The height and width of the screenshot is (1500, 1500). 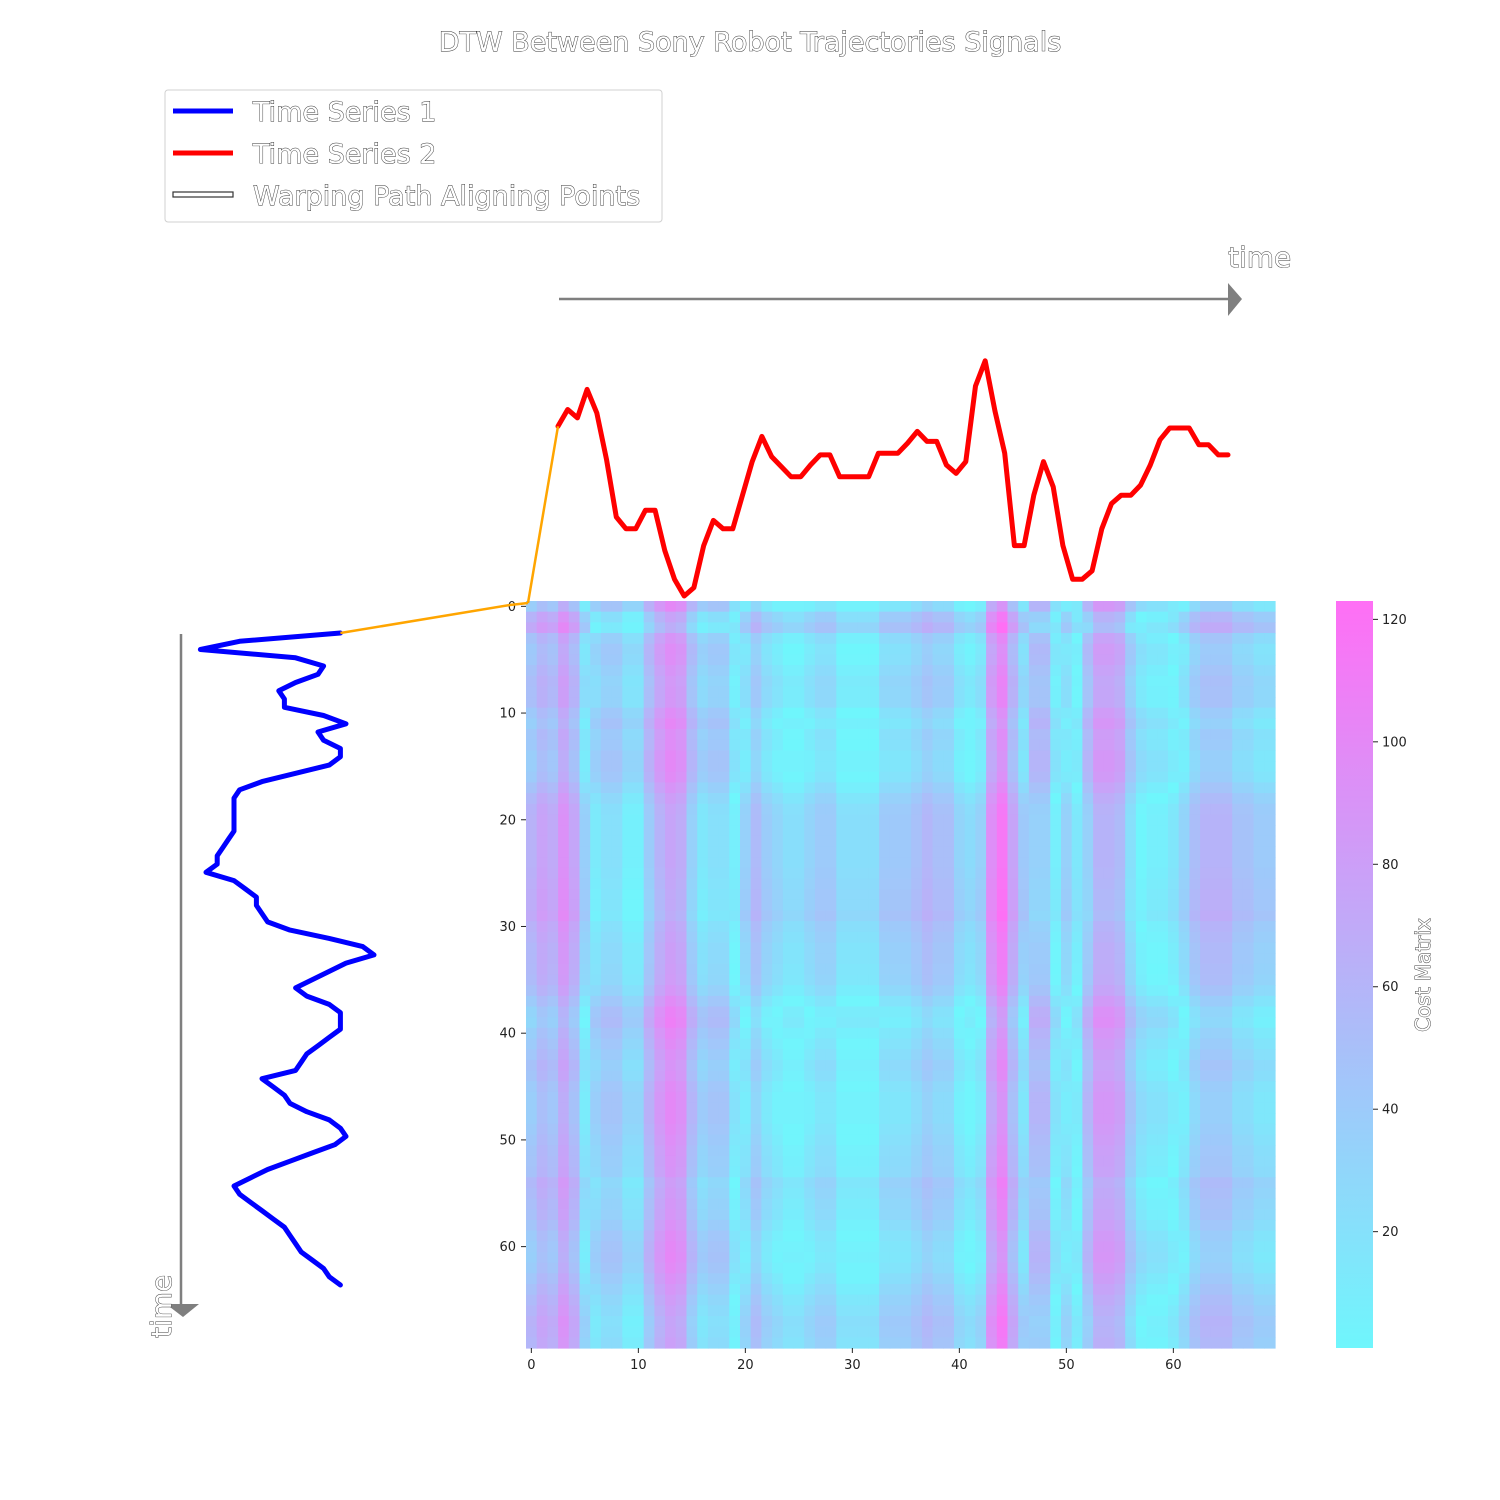 I want to click on top-time-label: time, so click(x=1259, y=257).